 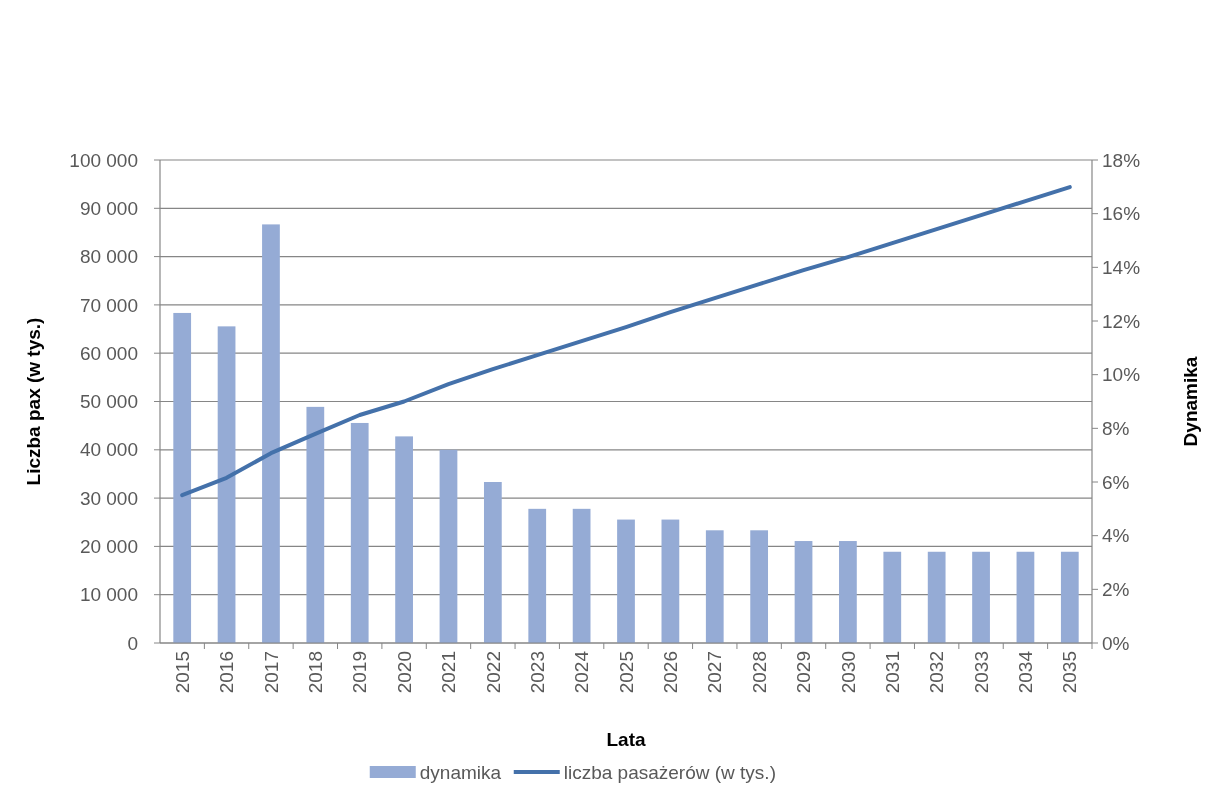 I want to click on y2-tick-label: 8%, so click(x=1116, y=428).